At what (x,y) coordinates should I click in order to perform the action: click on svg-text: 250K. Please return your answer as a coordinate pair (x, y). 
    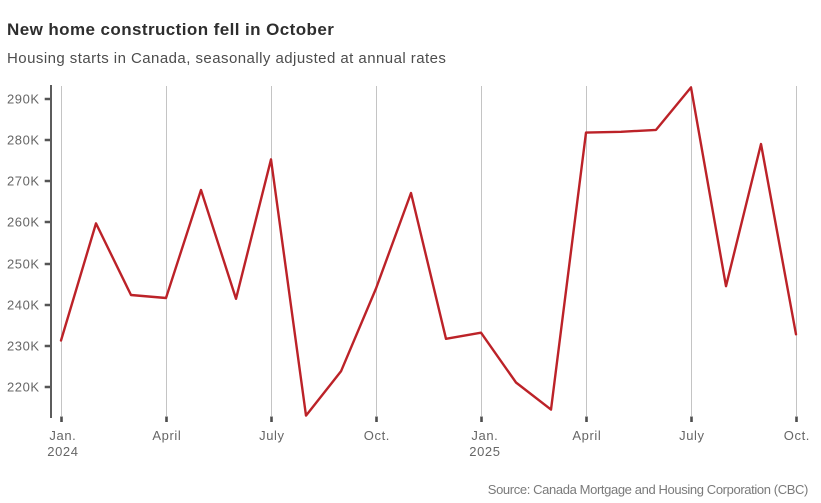
    Looking at the image, I should click on (23, 264).